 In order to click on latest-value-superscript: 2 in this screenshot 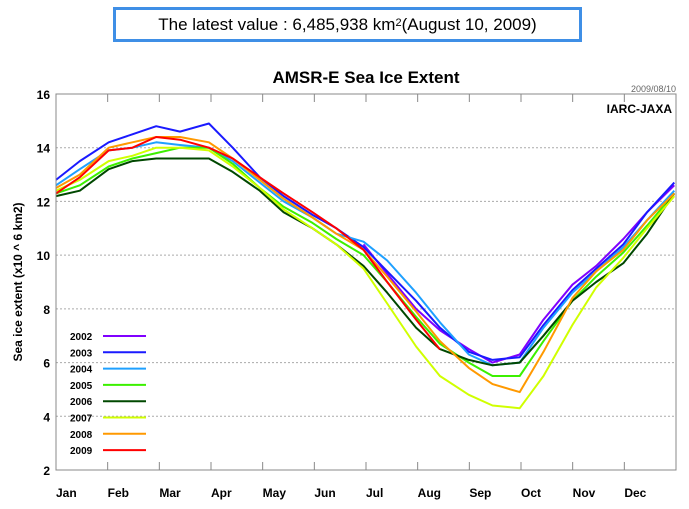, I will do `click(398, 22)`.